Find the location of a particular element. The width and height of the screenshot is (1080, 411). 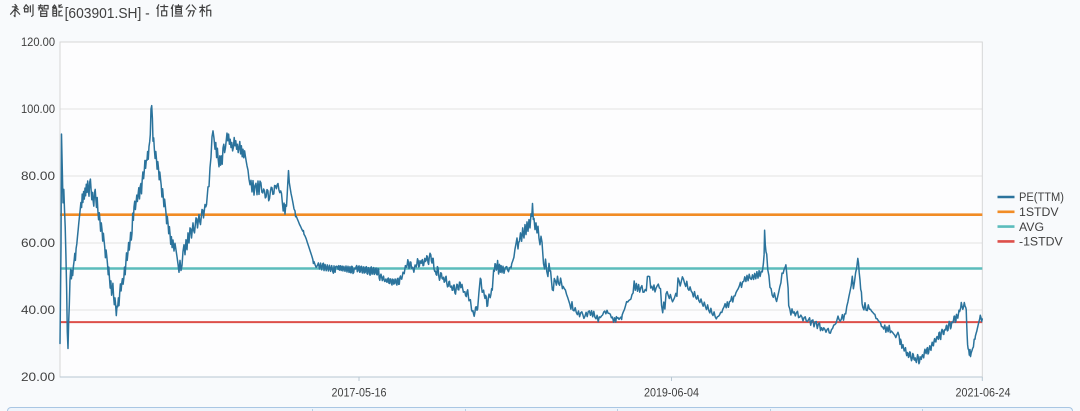

svg-text: 2019-06-04 is located at coordinates (671, 393).